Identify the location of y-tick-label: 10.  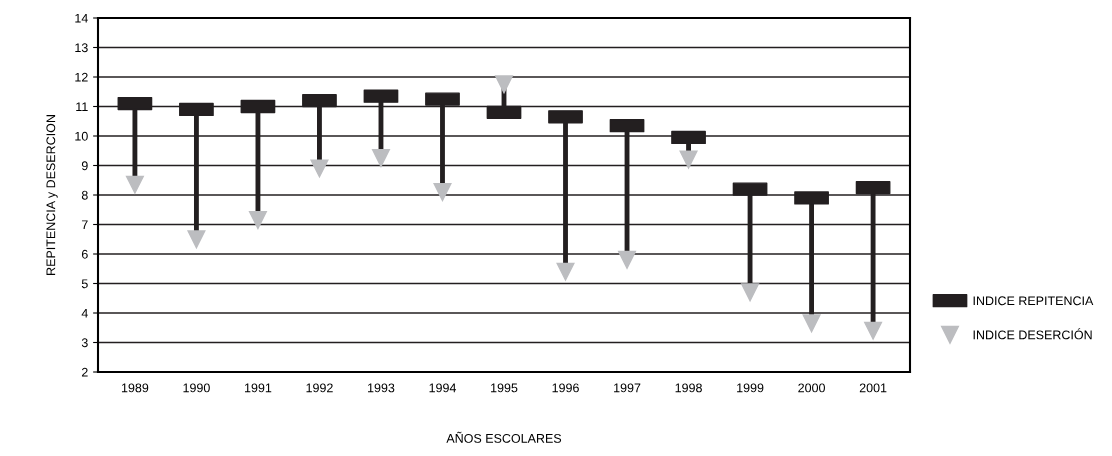
(81, 136).